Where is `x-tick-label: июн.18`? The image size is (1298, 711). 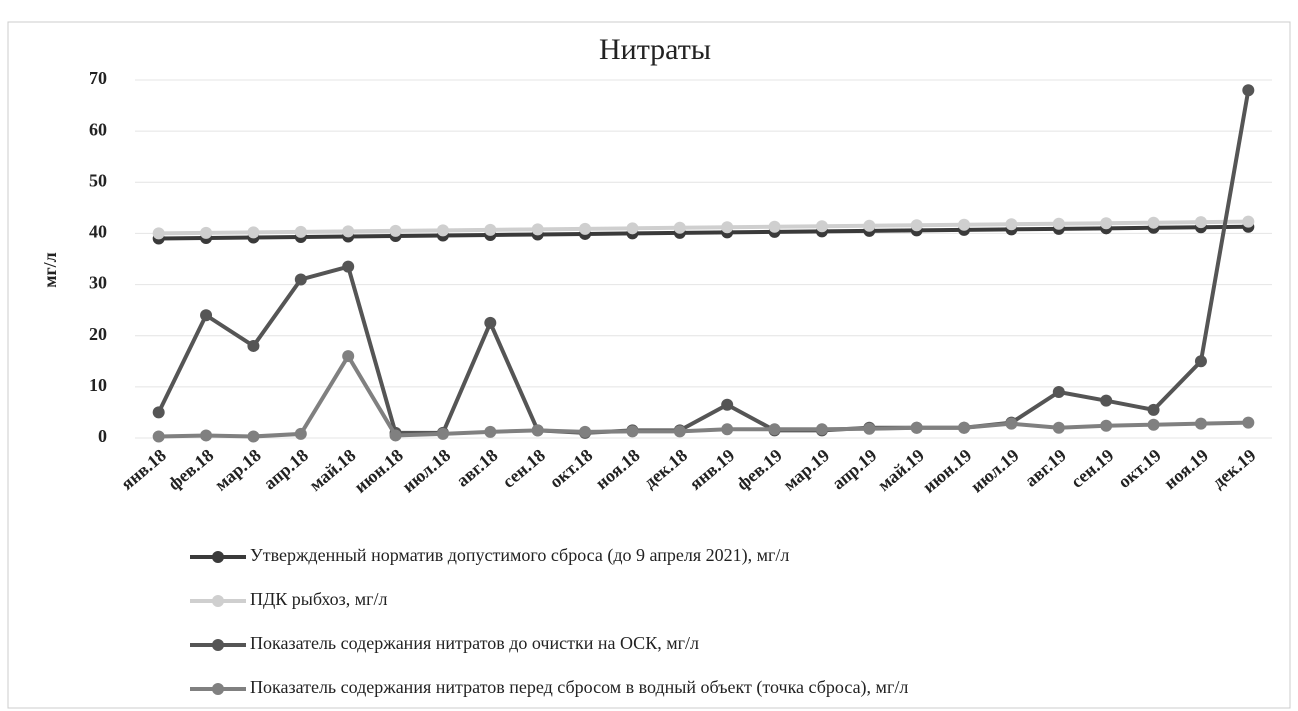 x-tick-label: июн.18 is located at coordinates (378, 471).